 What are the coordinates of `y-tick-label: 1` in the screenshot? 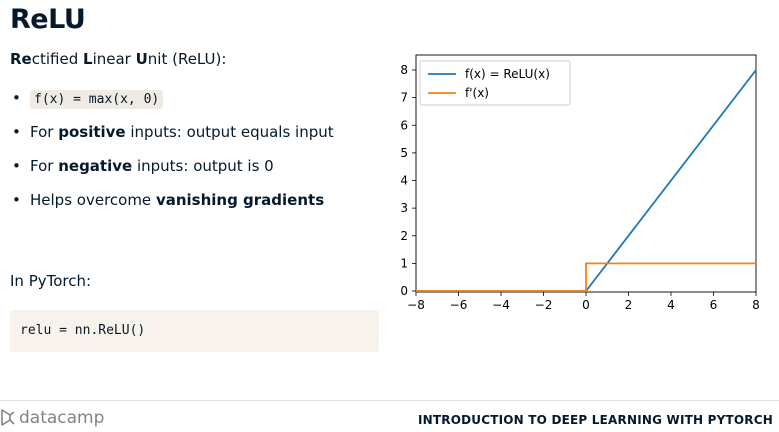 It's located at (404, 263).